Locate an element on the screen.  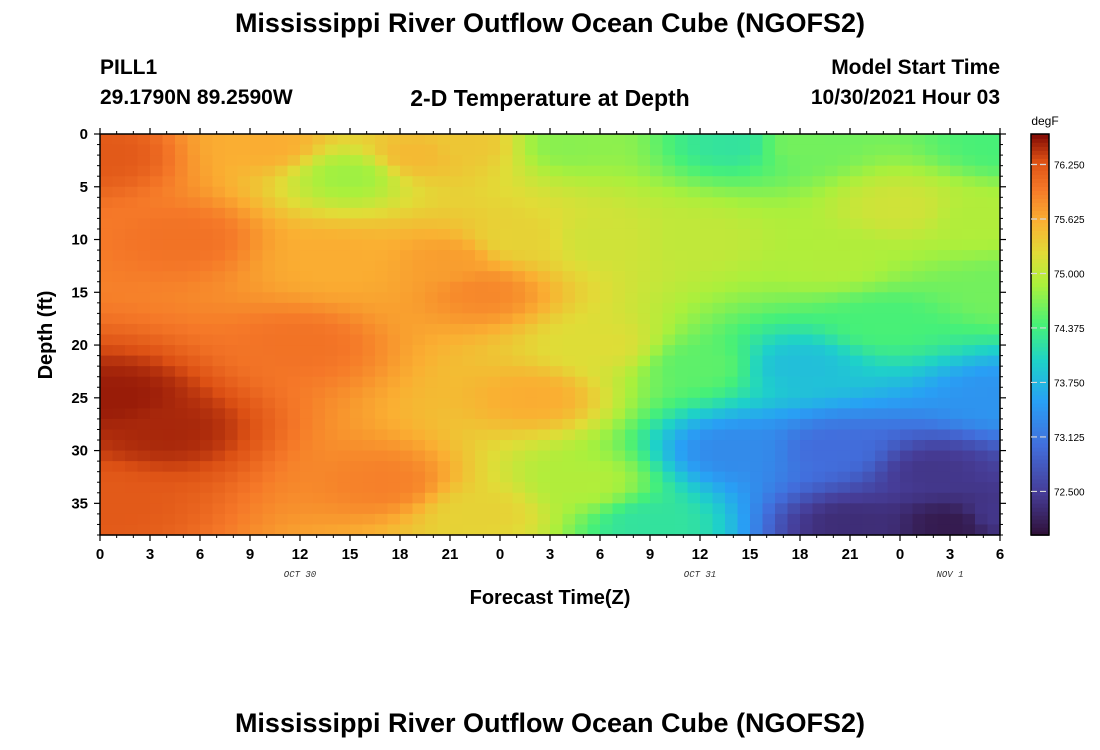
y-tick-label: 5 is located at coordinates (84, 187).